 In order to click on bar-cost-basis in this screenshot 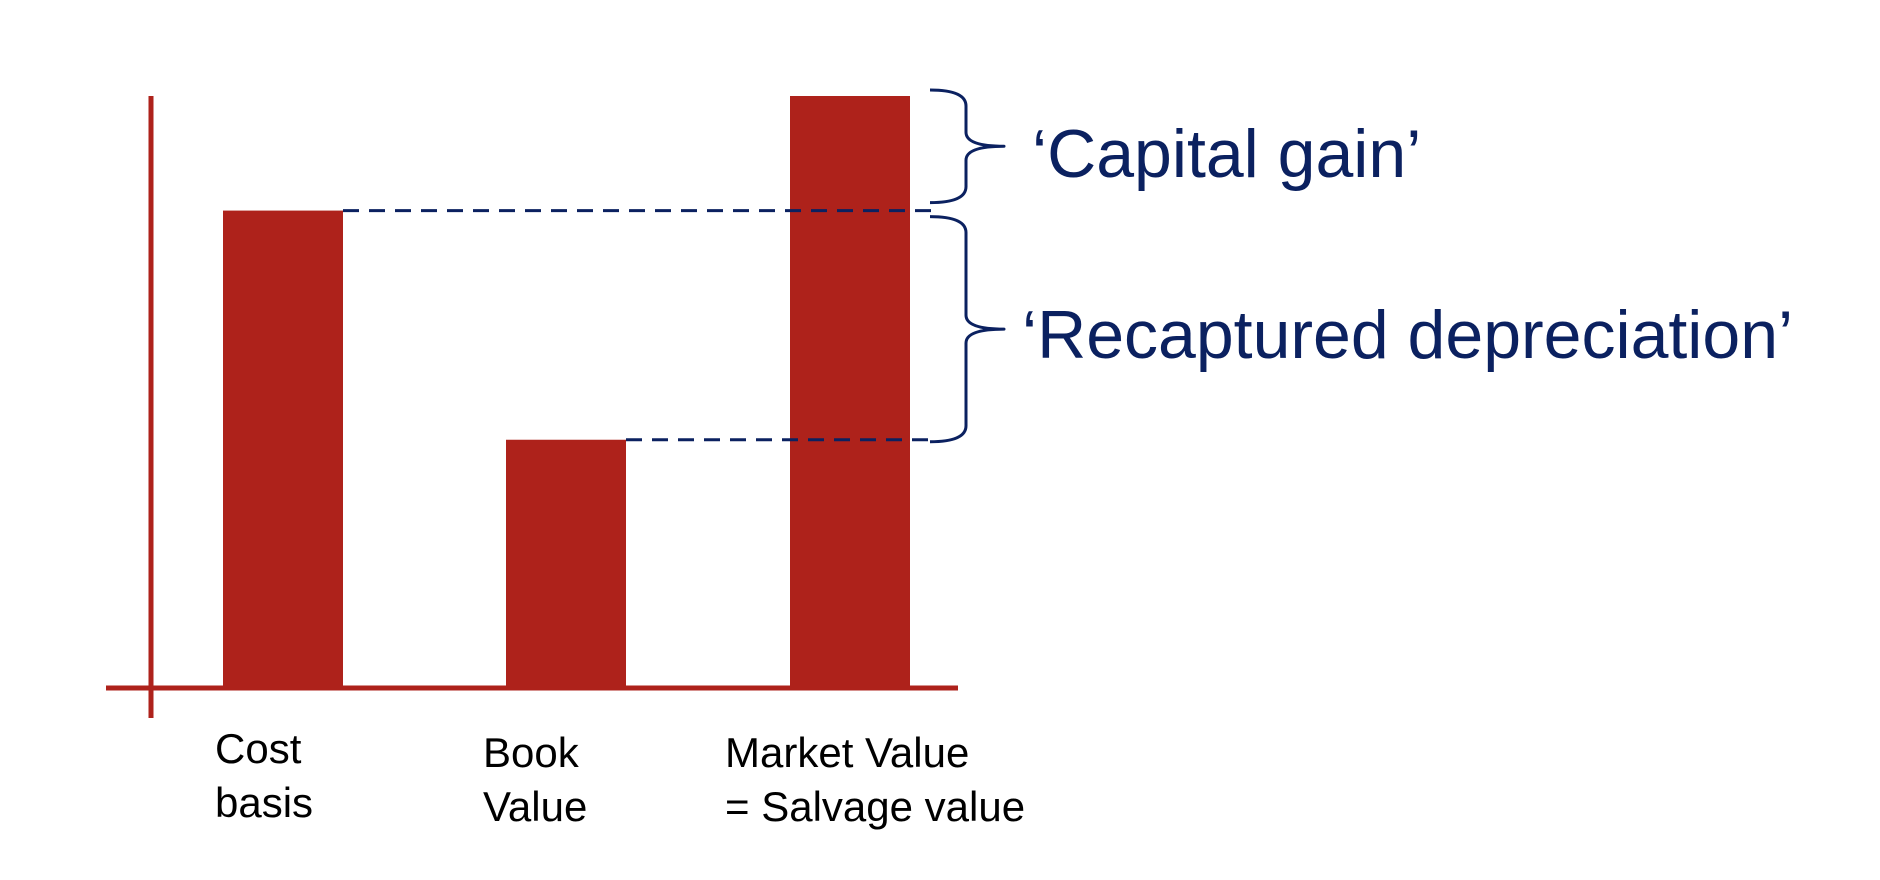, I will do `click(283, 449)`.